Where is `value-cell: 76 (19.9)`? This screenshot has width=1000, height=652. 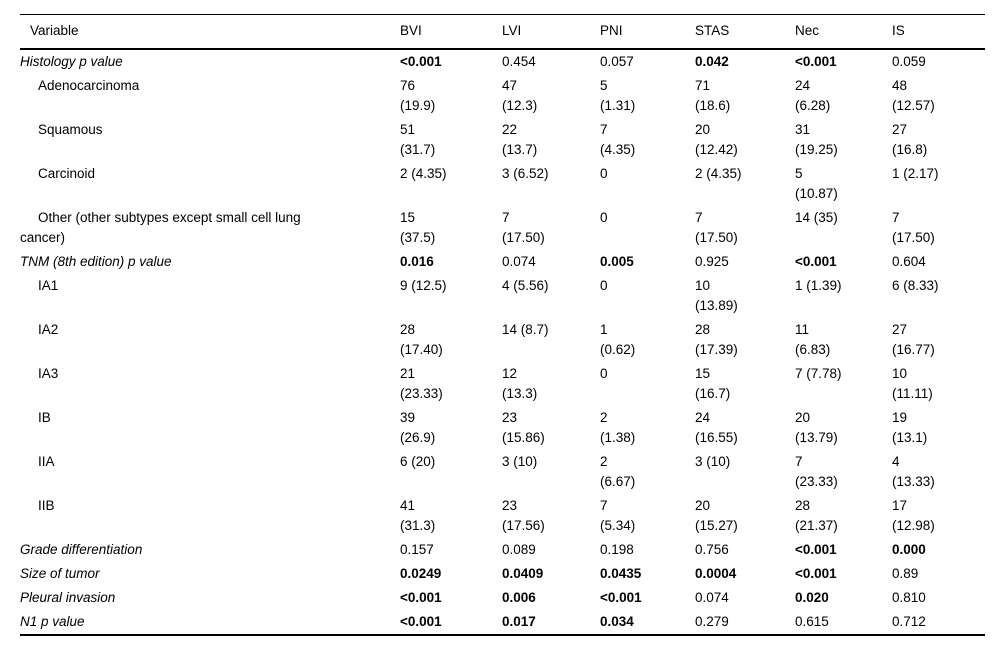 value-cell: 76 (19.9) is located at coordinates (418, 95).